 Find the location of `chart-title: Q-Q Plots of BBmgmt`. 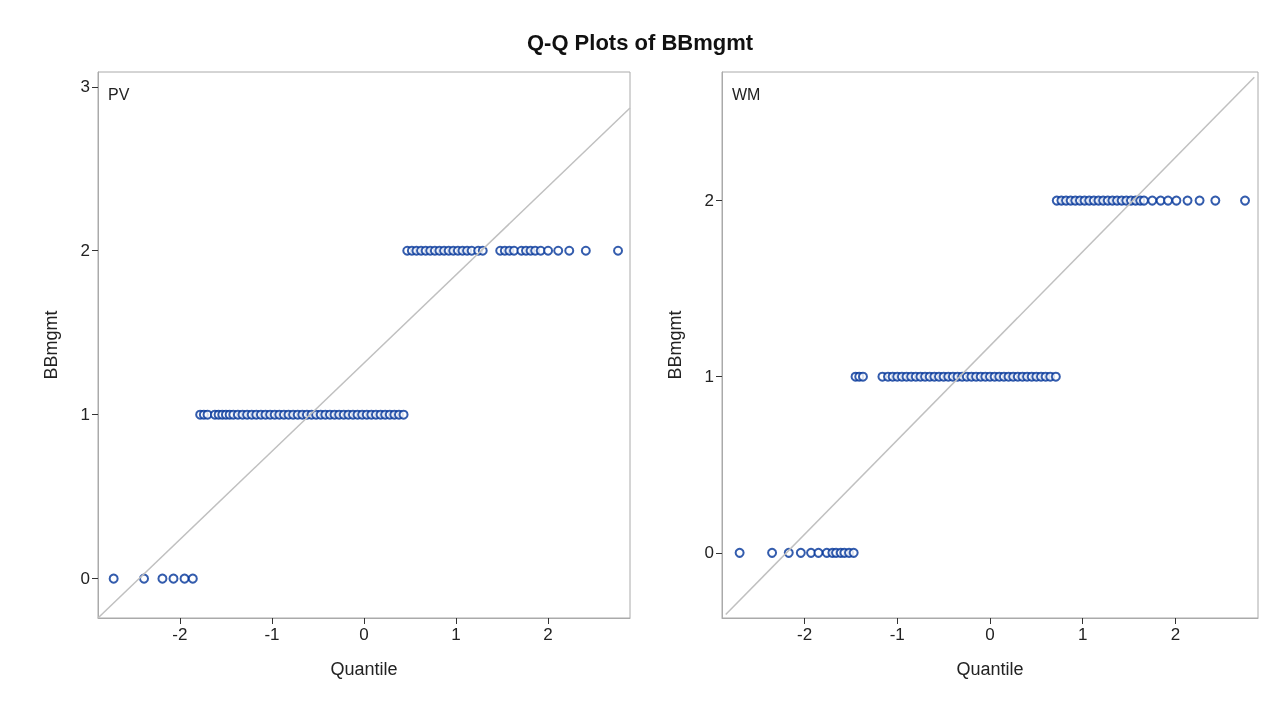

chart-title: Q-Q Plots of BBmgmt is located at coordinates (640, 43).